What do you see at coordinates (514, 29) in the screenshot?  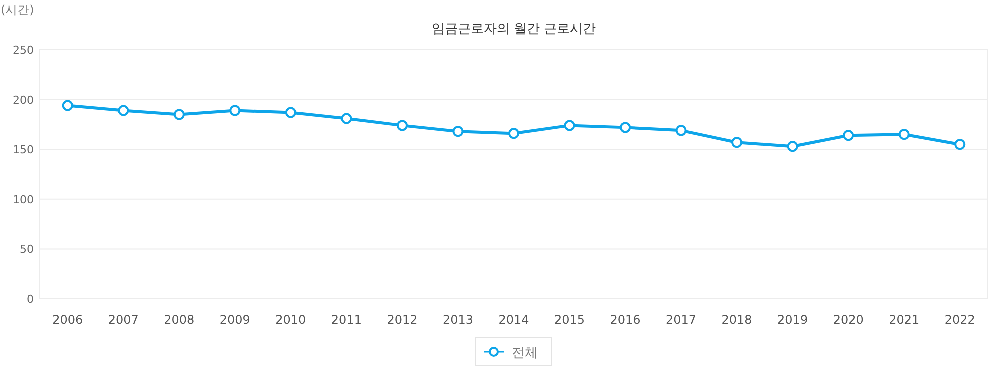 I see `chart-title: 임금근로자의 월간 근로시간` at bounding box center [514, 29].